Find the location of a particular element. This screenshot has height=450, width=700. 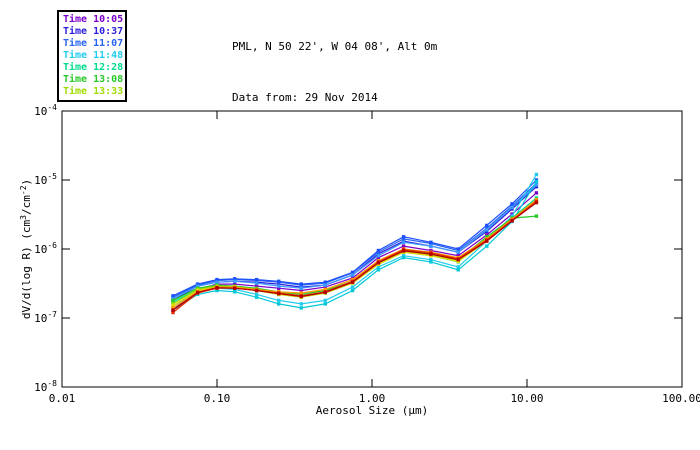

legend-entry: Time 13:33 is located at coordinates (93, 91).